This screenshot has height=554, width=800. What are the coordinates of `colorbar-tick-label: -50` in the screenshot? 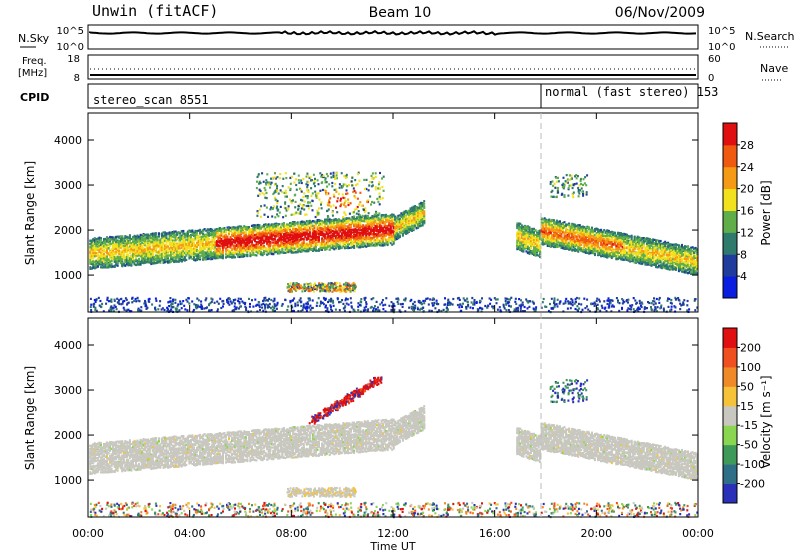 It's located at (749, 445).